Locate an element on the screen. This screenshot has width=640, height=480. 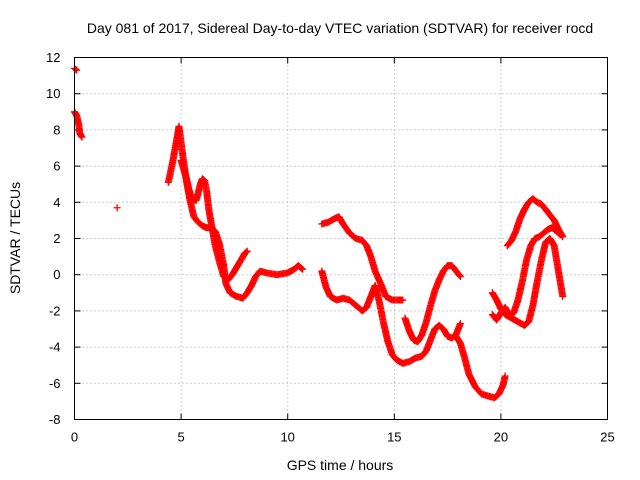
y-tick-label: 6 is located at coordinates (56, 166).